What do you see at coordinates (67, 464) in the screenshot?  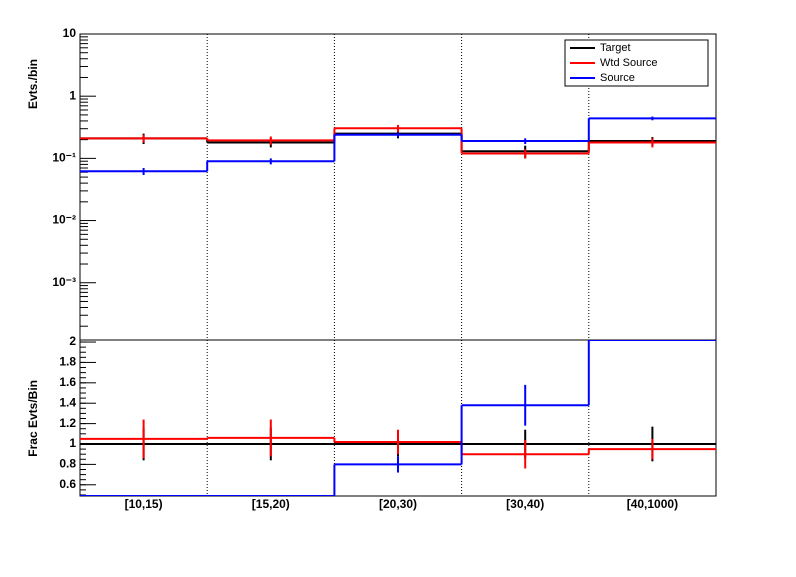 I see `y-tick-label: 0.8` at bounding box center [67, 464].